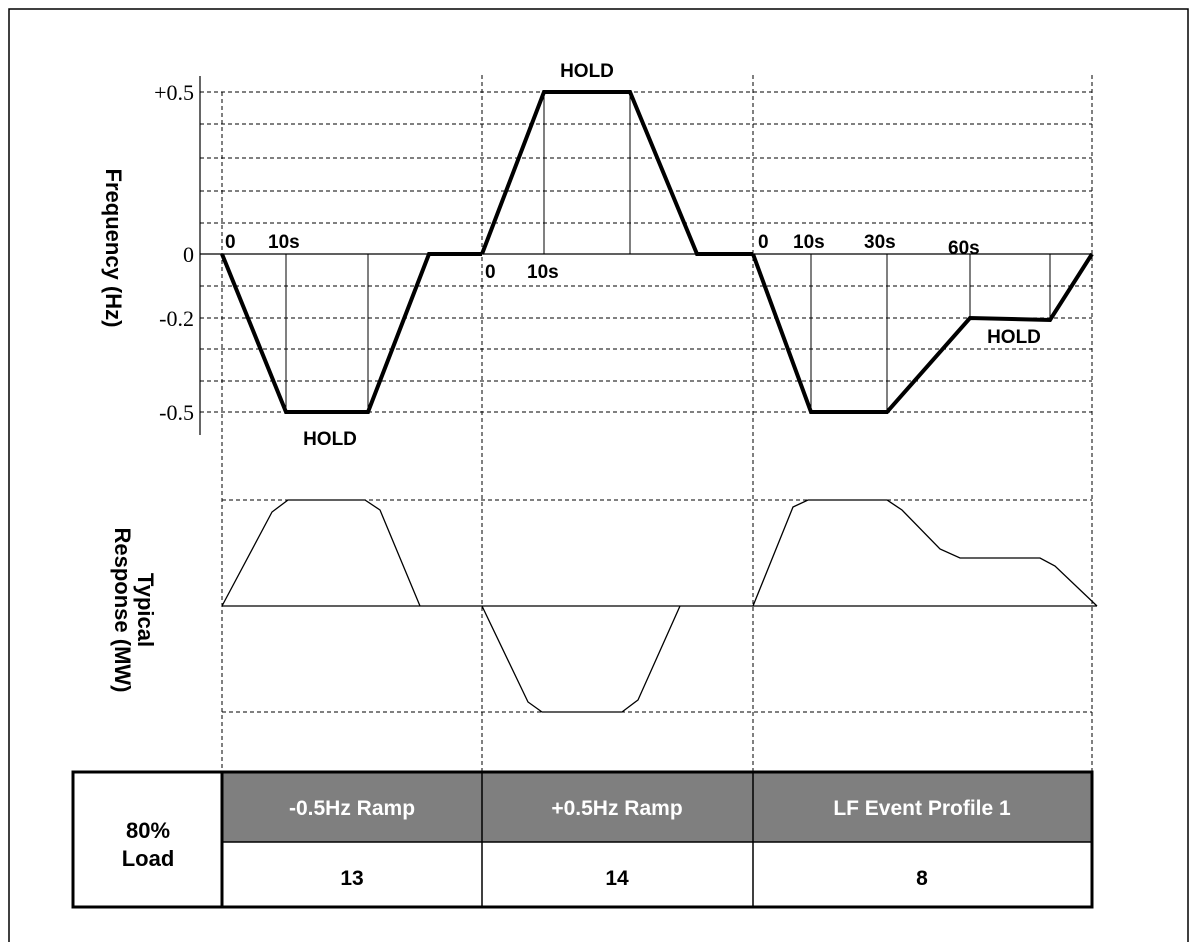  What do you see at coordinates (174, 252) in the screenshot?
I see `frequency-tick-labels: +0.5 0 -0.2 -0.5` at bounding box center [174, 252].